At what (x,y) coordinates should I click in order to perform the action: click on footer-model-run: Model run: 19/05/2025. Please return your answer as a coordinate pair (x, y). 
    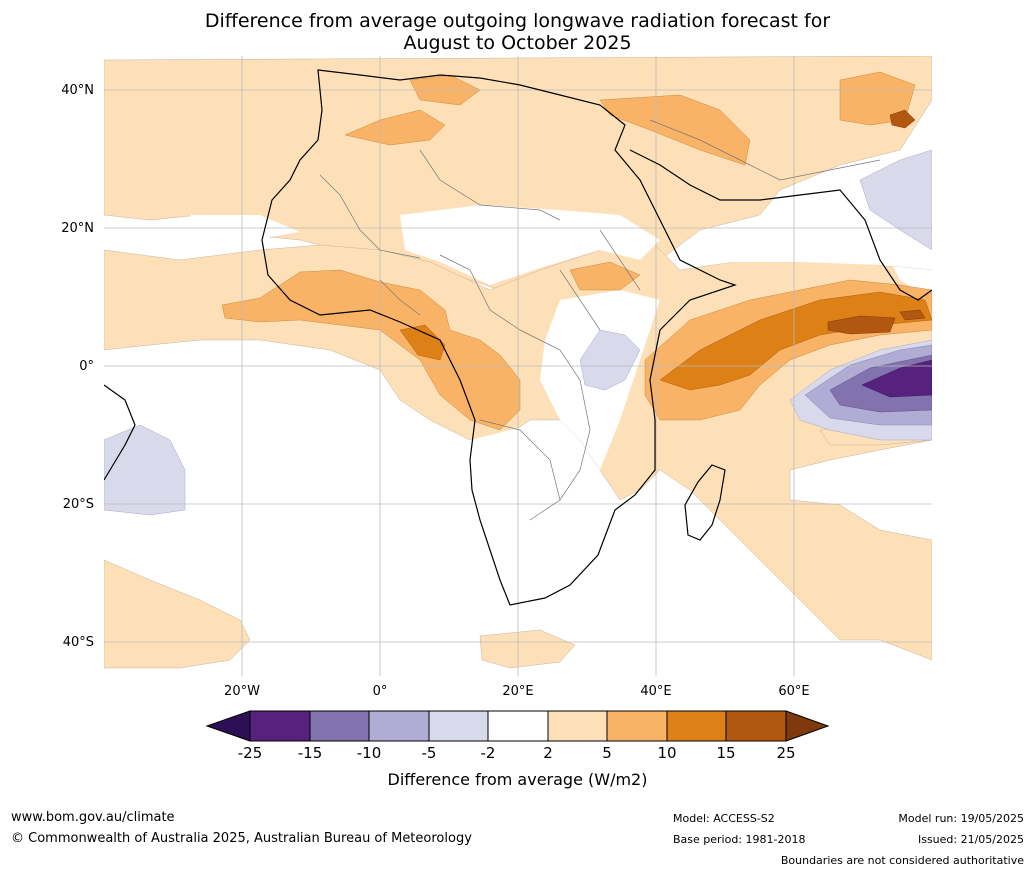
    Looking at the image, I should click on (961, 818).